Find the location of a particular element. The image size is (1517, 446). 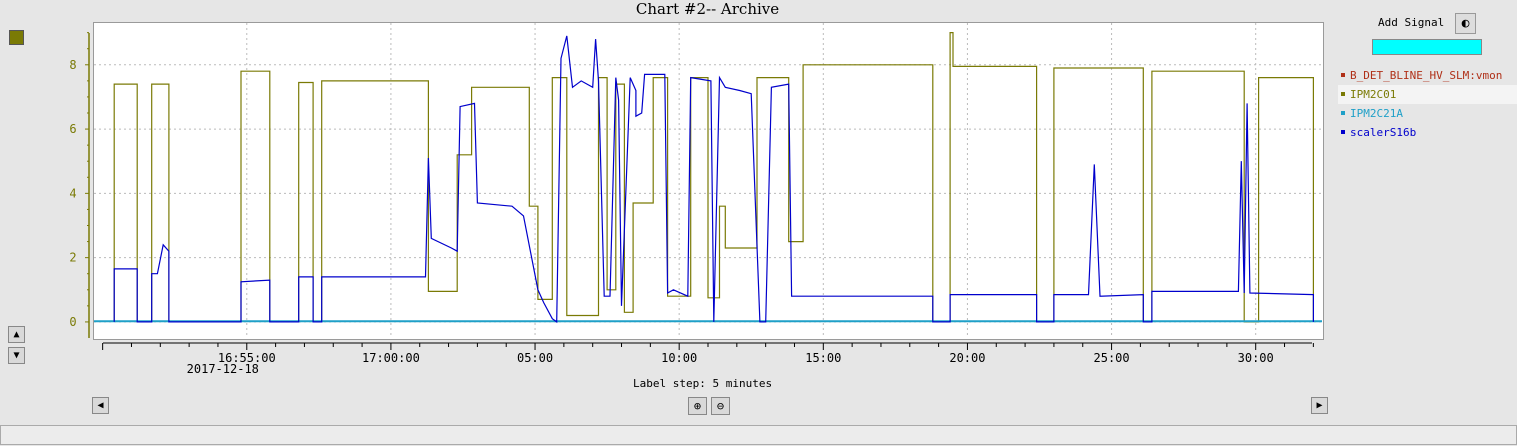

y-tick-label: 8 is located at coordinates (72, 65).